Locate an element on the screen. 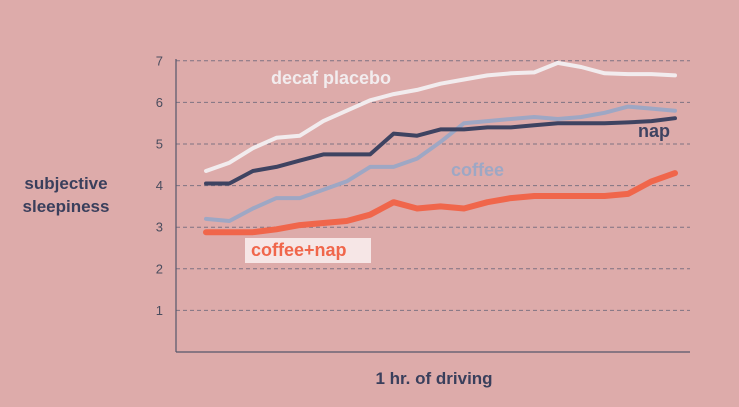 This screenshot has width=739, height=407. y-tick-label-4: 4 is located at coordinates (159, 185).